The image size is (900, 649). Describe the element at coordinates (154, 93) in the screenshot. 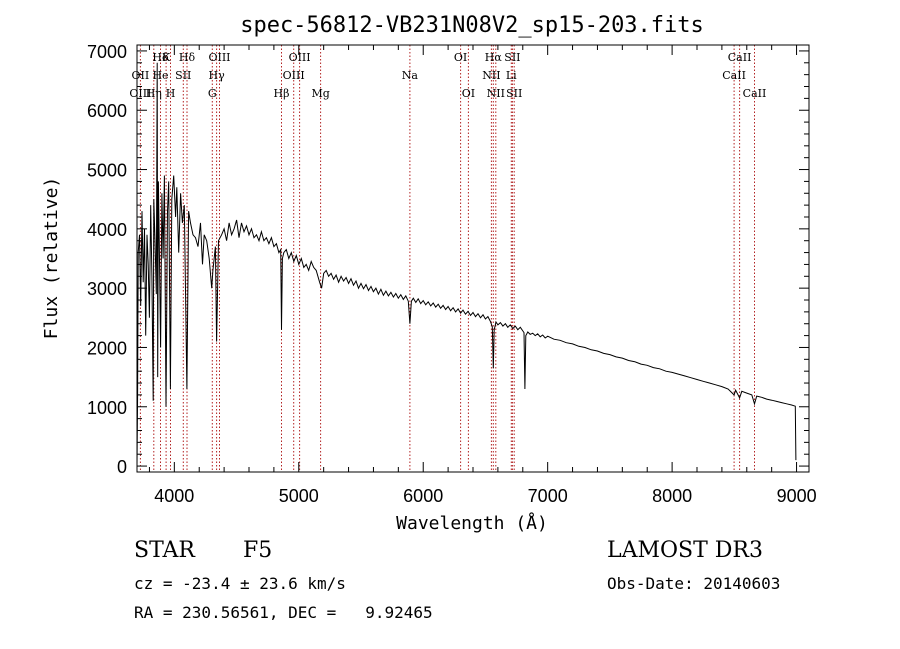

I see `line-label-19: Hη` at that location.